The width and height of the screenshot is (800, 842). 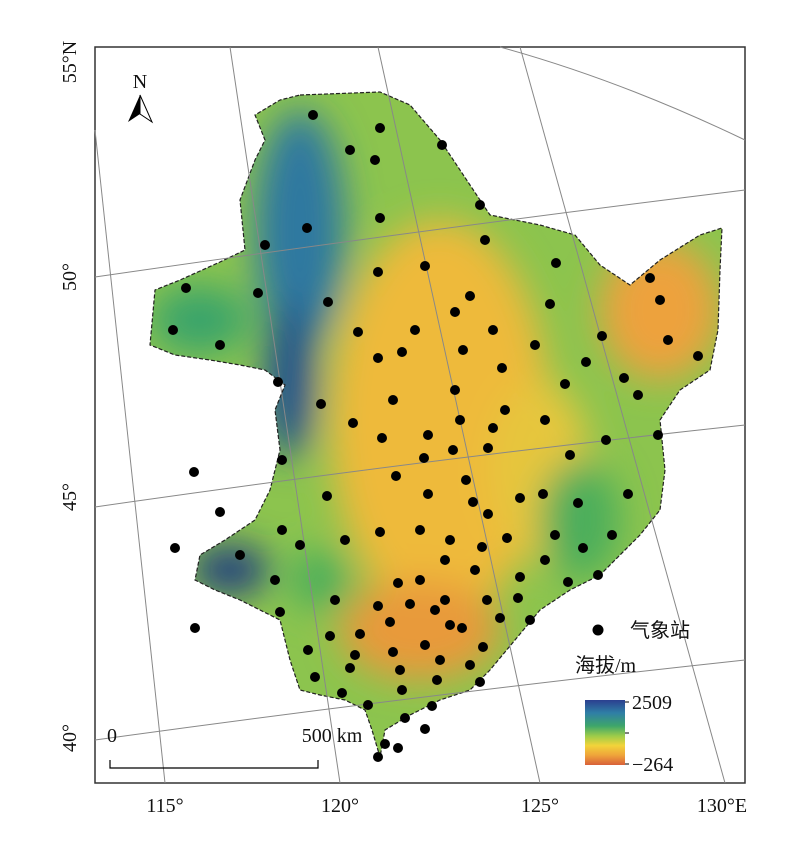 What do you see at coordinates (652, 765) in the screenshot?
I see `legend-min: −264` at bounding box center [652, 765].